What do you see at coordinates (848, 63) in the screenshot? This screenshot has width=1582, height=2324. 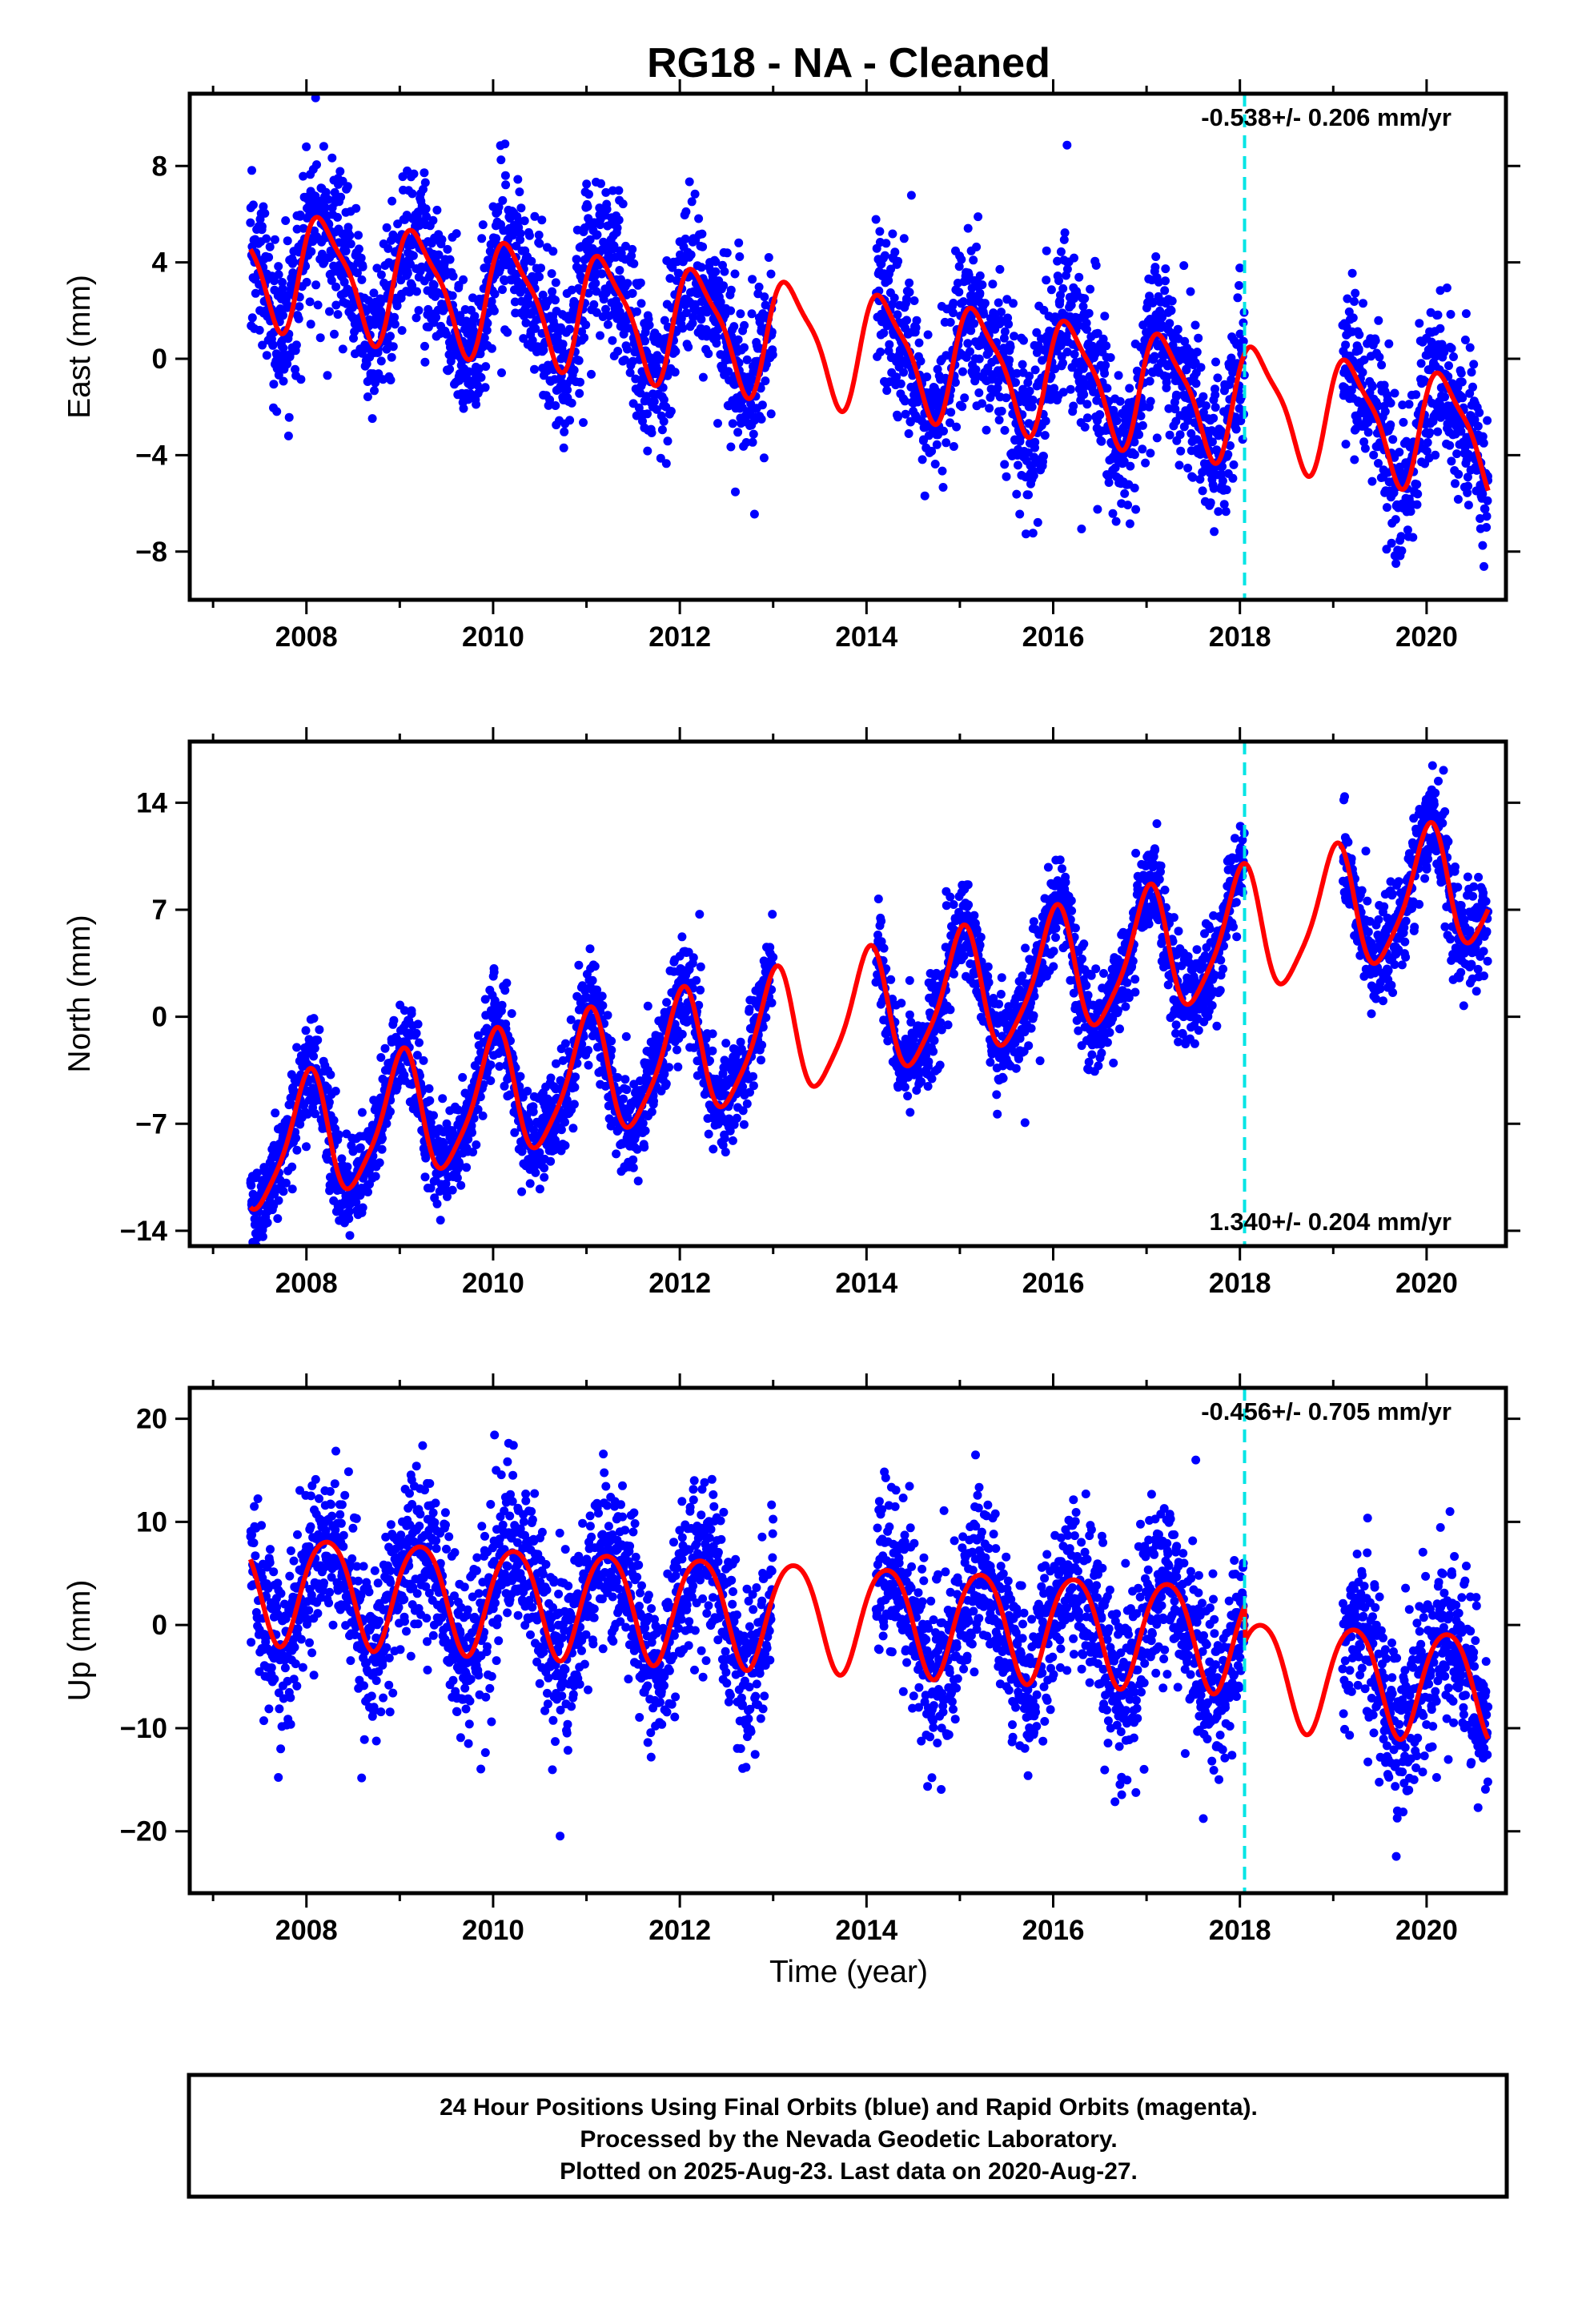 I see `figure-title: RG18 - NA - Cleaned` at bounding box center [848, 63].